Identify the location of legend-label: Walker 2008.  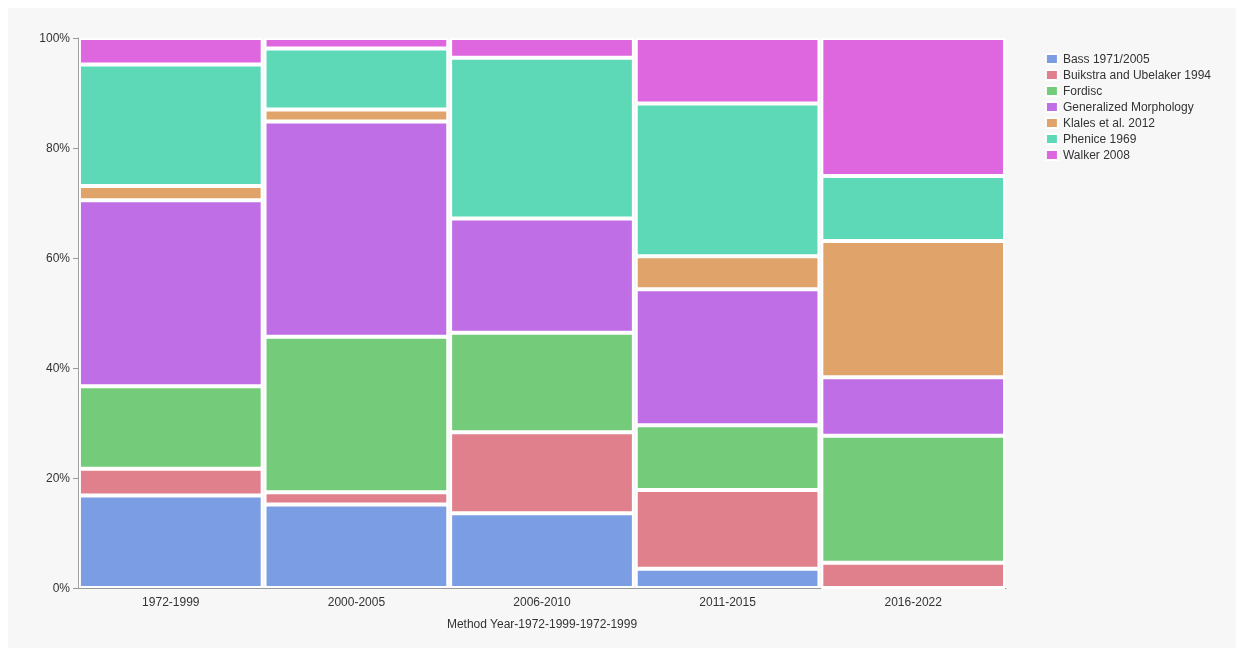
(1096, 155).